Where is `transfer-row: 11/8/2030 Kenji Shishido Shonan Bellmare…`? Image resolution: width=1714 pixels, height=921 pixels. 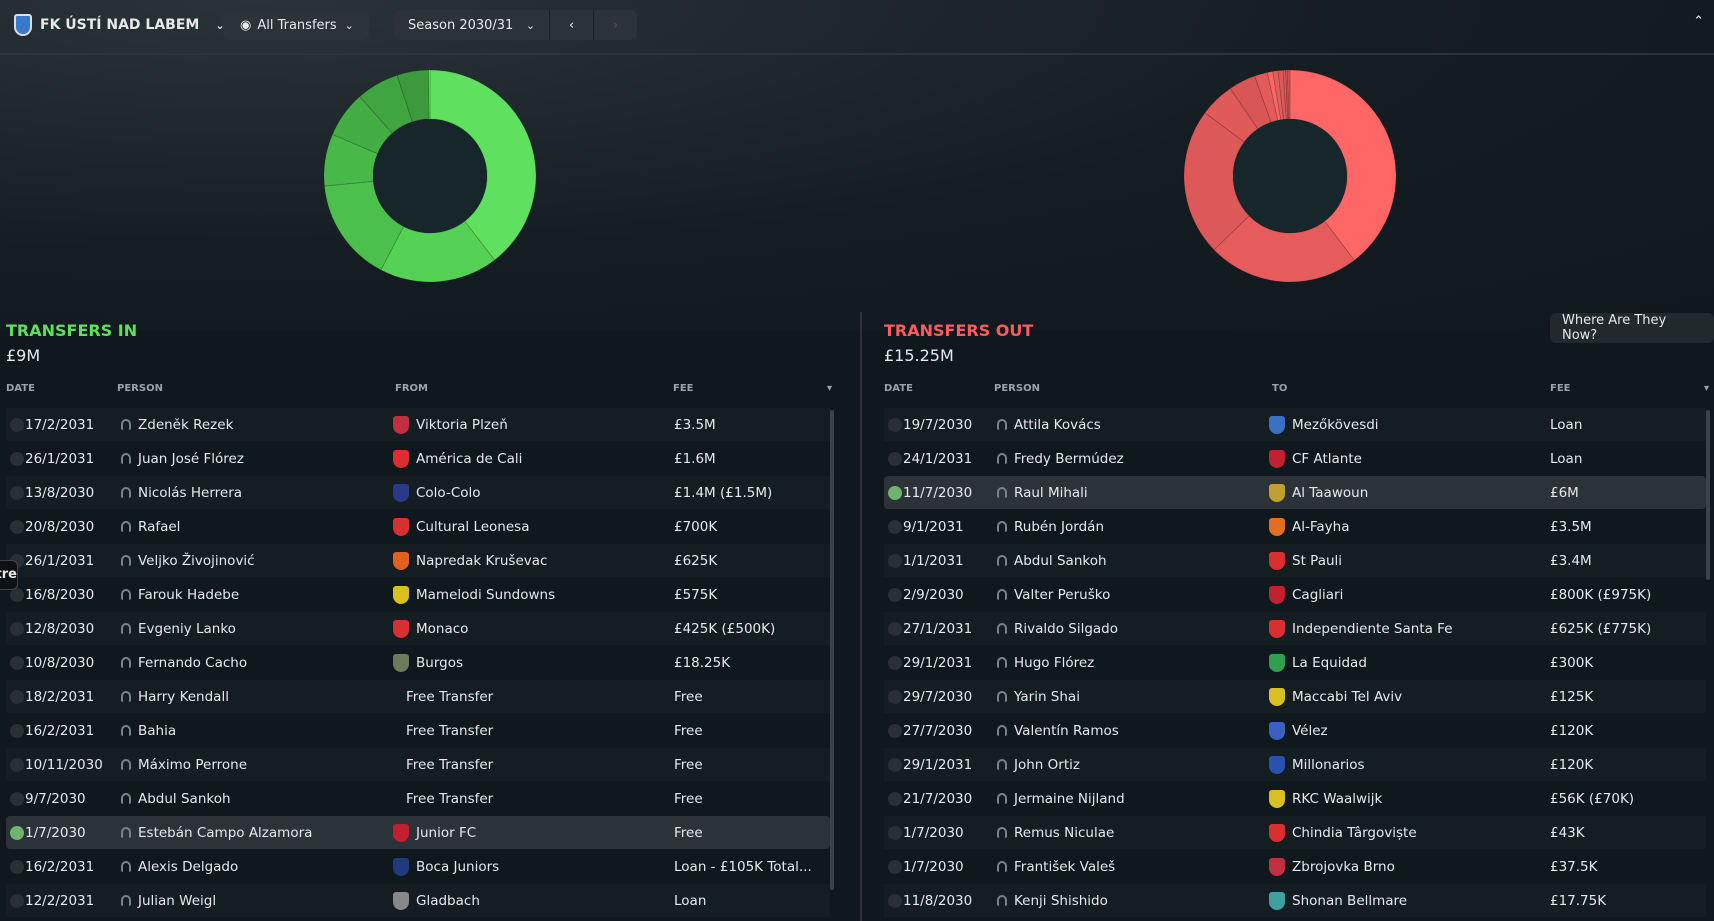 transfer-row: 11/8/2030 Kenji Shishido Shonan Bellmare… is located at coordinates (1295, 900).